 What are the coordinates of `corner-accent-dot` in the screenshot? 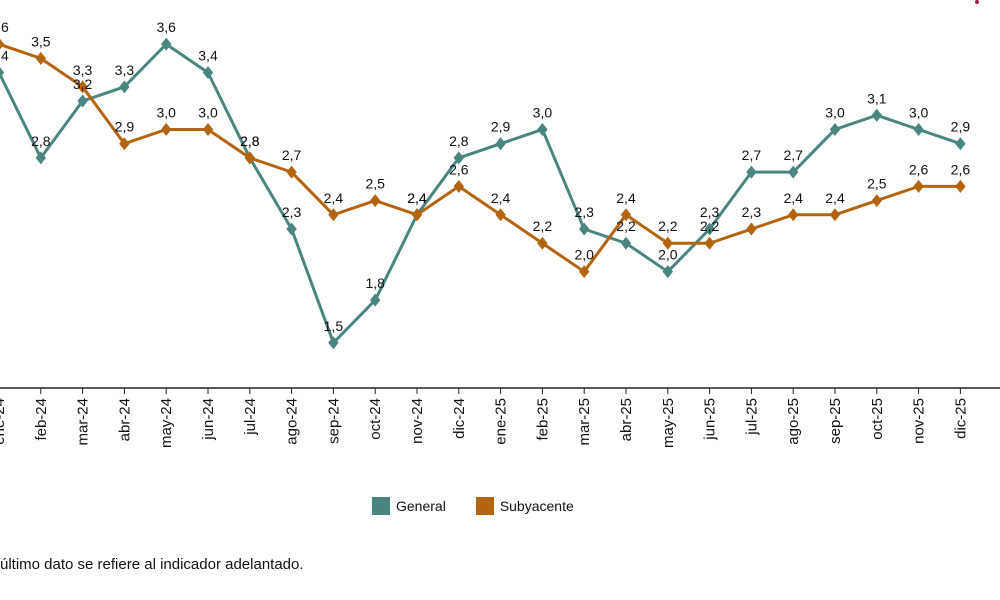 It's located at (977, 2).